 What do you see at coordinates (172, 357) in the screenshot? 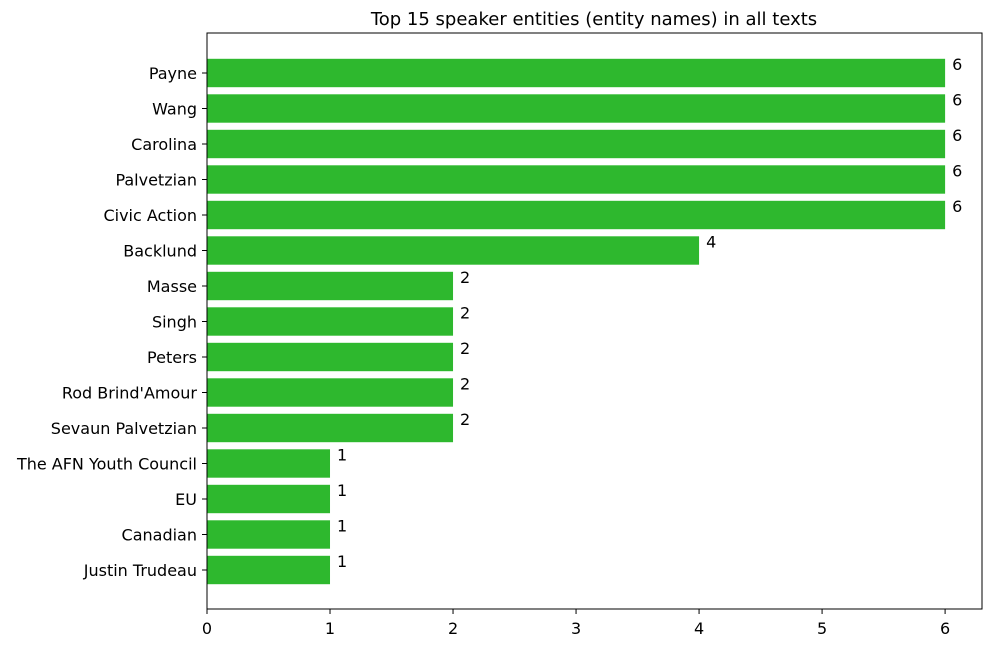
I see `y-tick-label: Peters` at bounding box center [172, 357].